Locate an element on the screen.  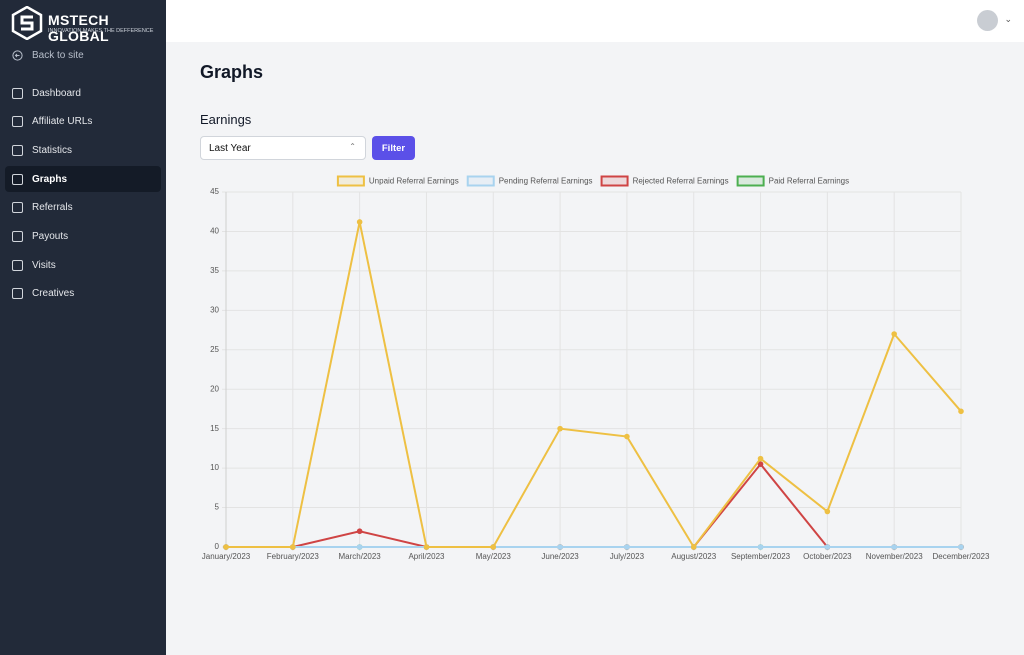
y-tick-label: 0 is located at coordinates (217, 546).